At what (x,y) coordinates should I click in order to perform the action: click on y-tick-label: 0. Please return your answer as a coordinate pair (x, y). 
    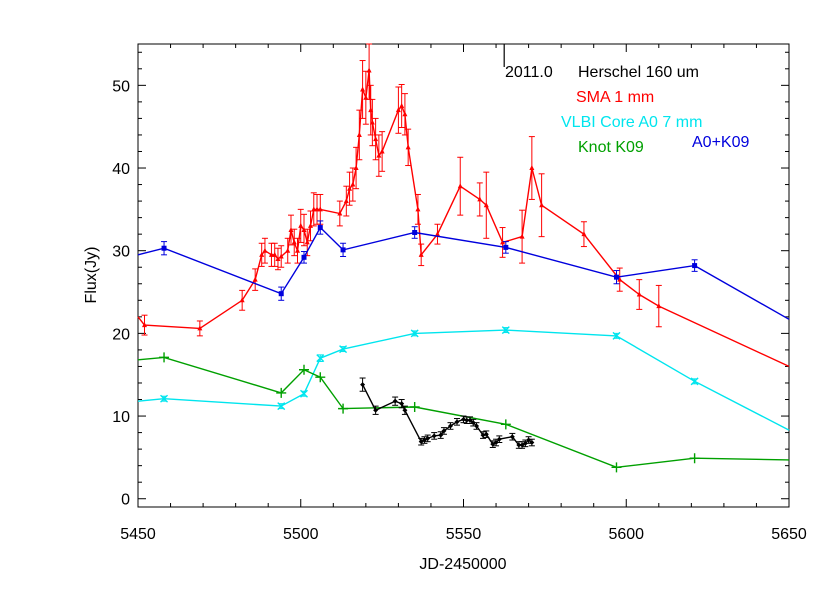
    Looking at the image, I should click on (125, 500).